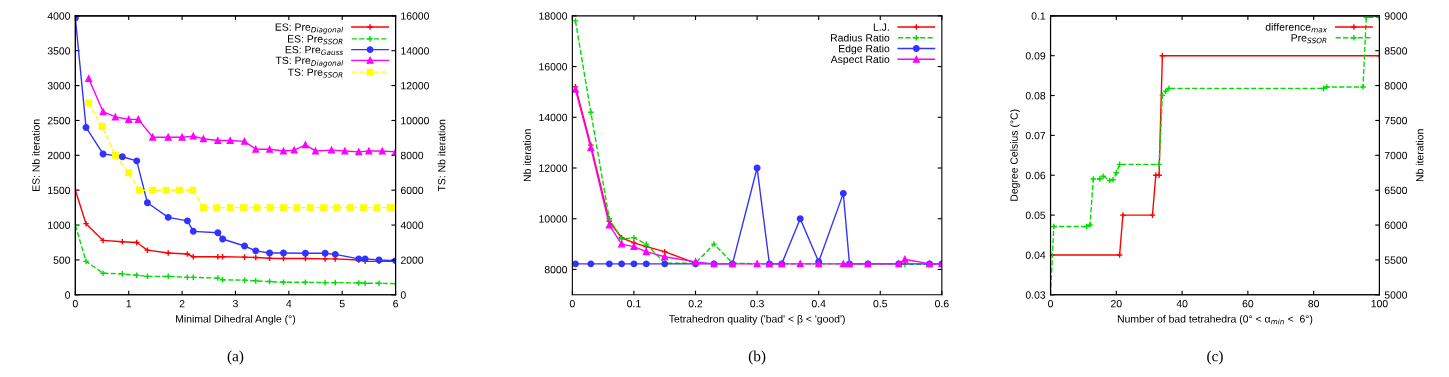 The height and width of the screenshot is (377, 1449). What do you see at coordinates (62, 260) in the screenshot?
I see `y-tick-label: 500` at bounding box center [62, 260].